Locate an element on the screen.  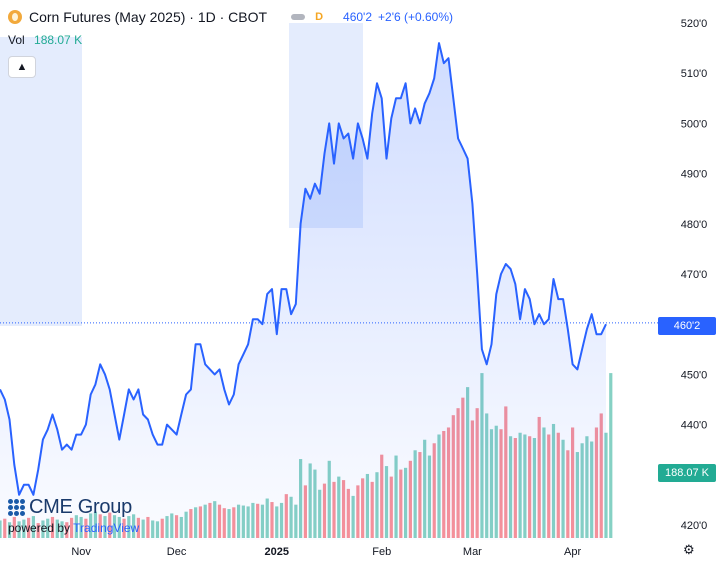
tradingview-text: TradingView is located at coordinates (106, 528).